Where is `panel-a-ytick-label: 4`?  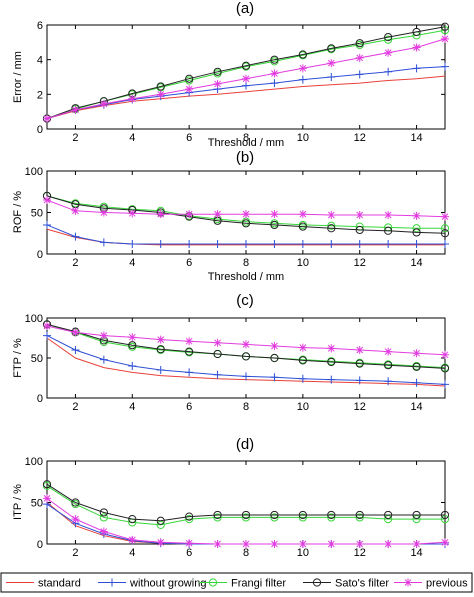 panel-a-ytick-label: 4 is located at coordinates (40, 61).